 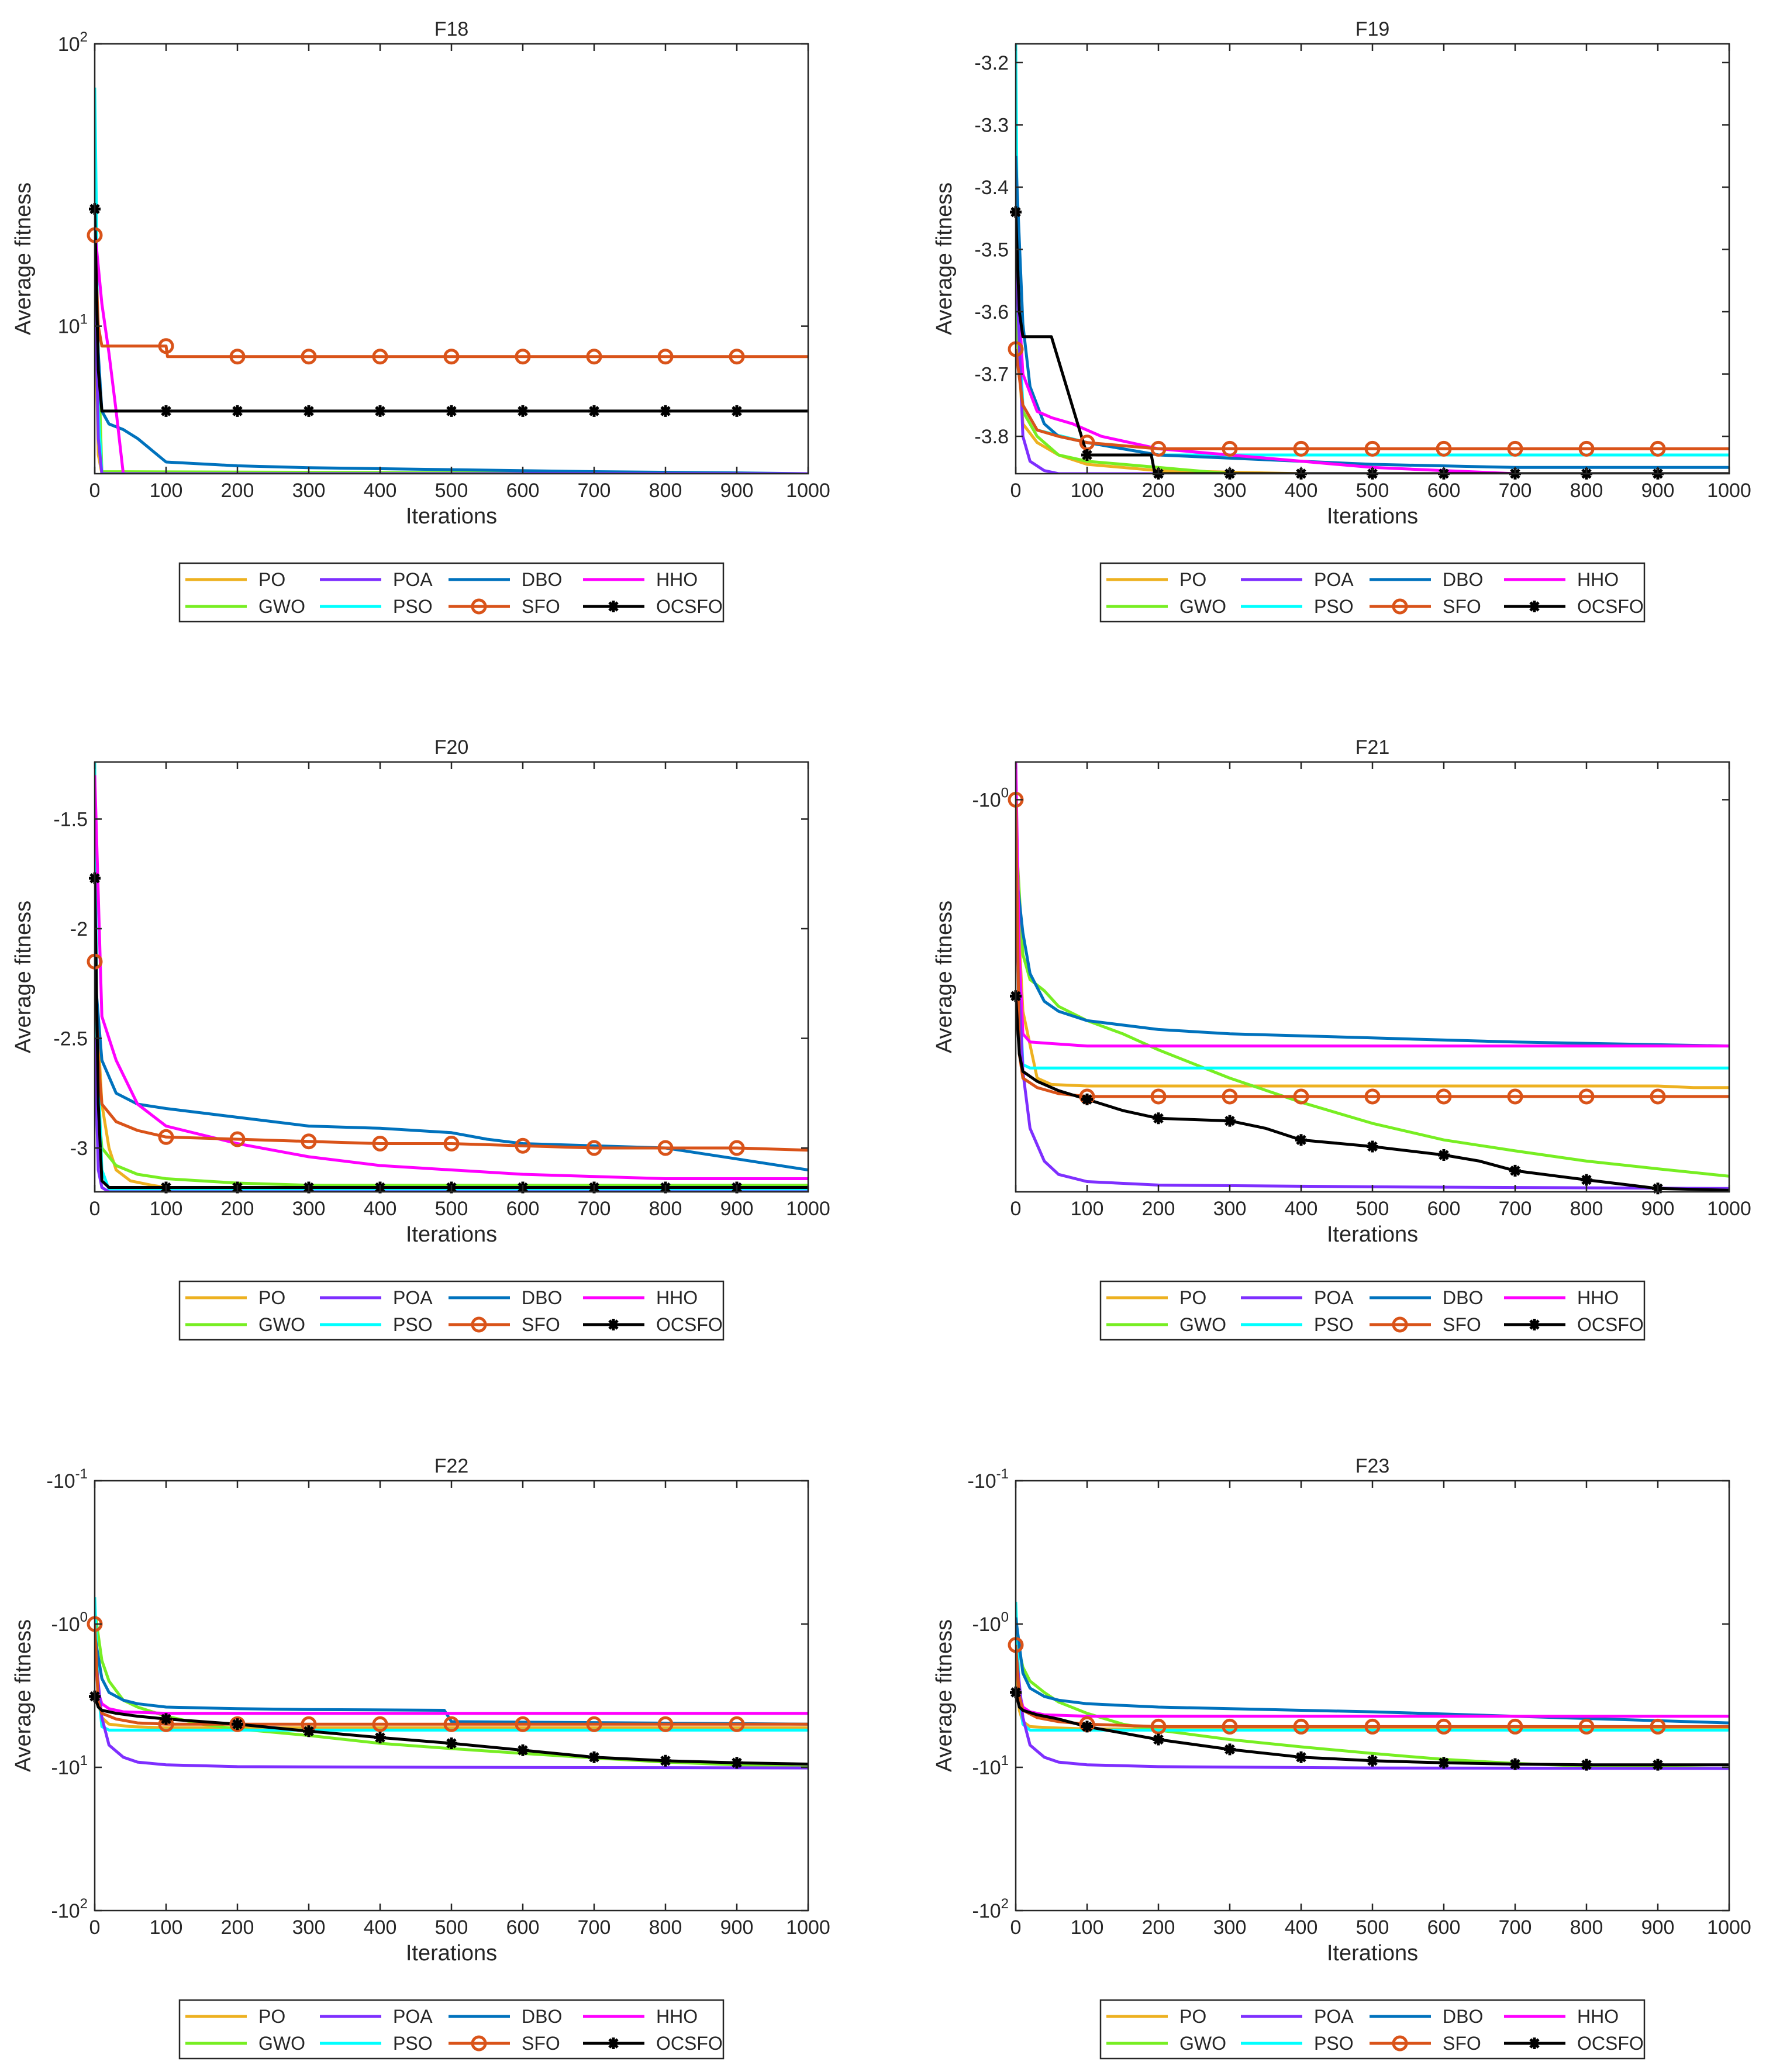 I want to click on legend-label: DBO, so click(x=1463, y=579).